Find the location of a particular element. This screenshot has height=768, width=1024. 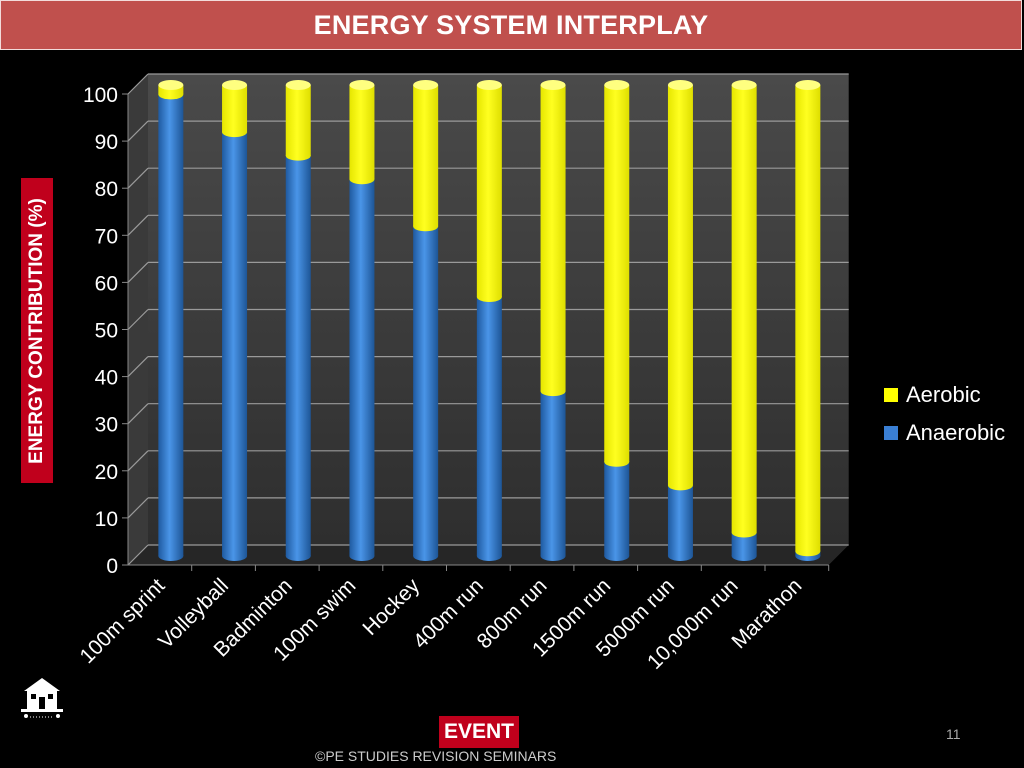

legend-item-aerobic: Aerobic is located at coordinates (944, 395).